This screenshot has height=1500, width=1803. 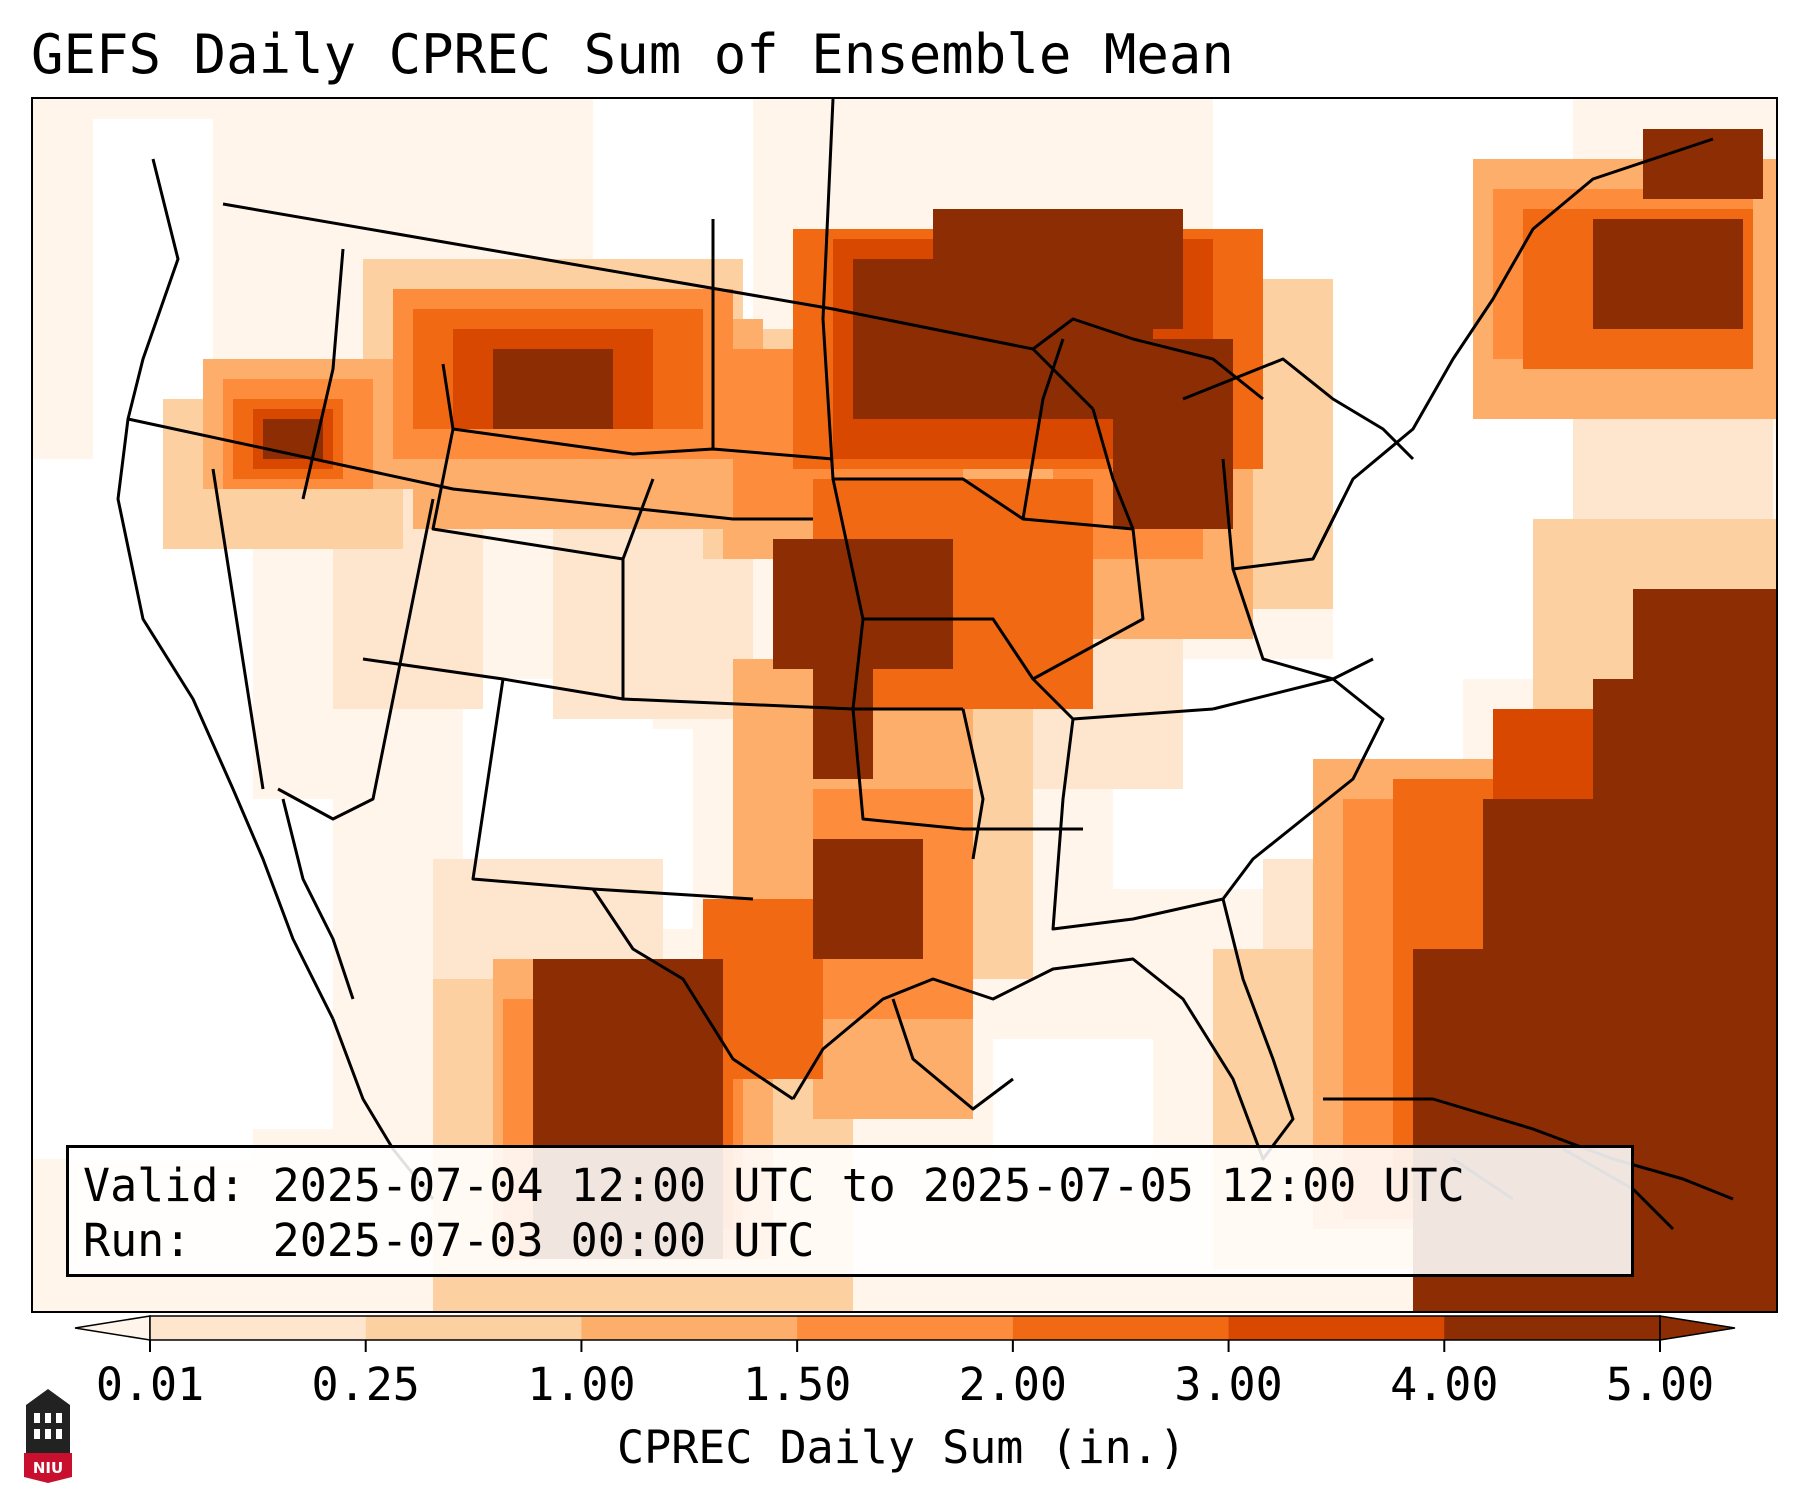 I want to click on colorbar-tick-label: 2.00, so click(x=1013, y=1384).